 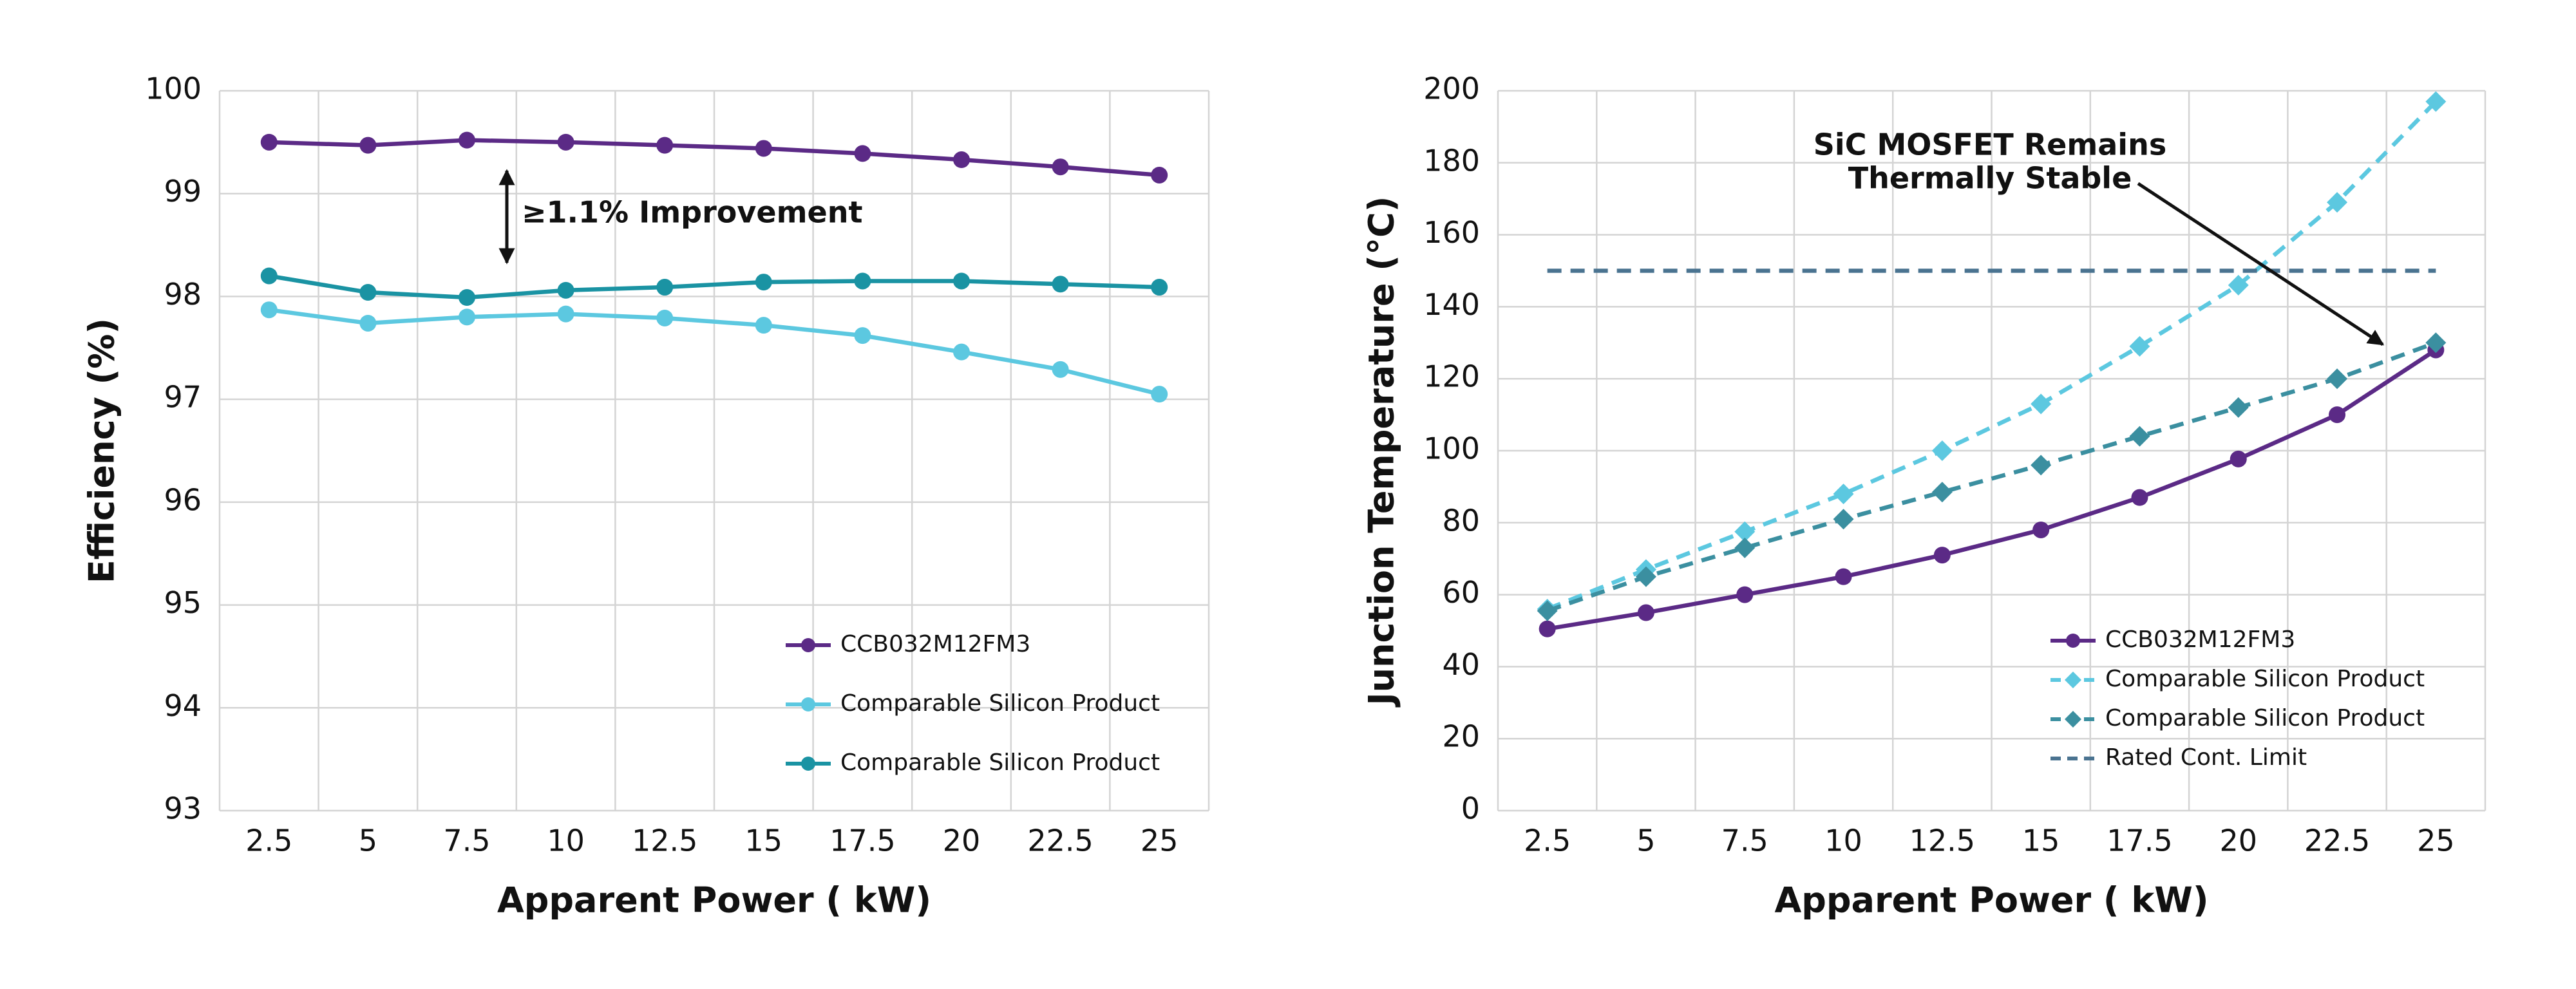 I want to click on y-tick-label: 97, so click(x=183, y=398).